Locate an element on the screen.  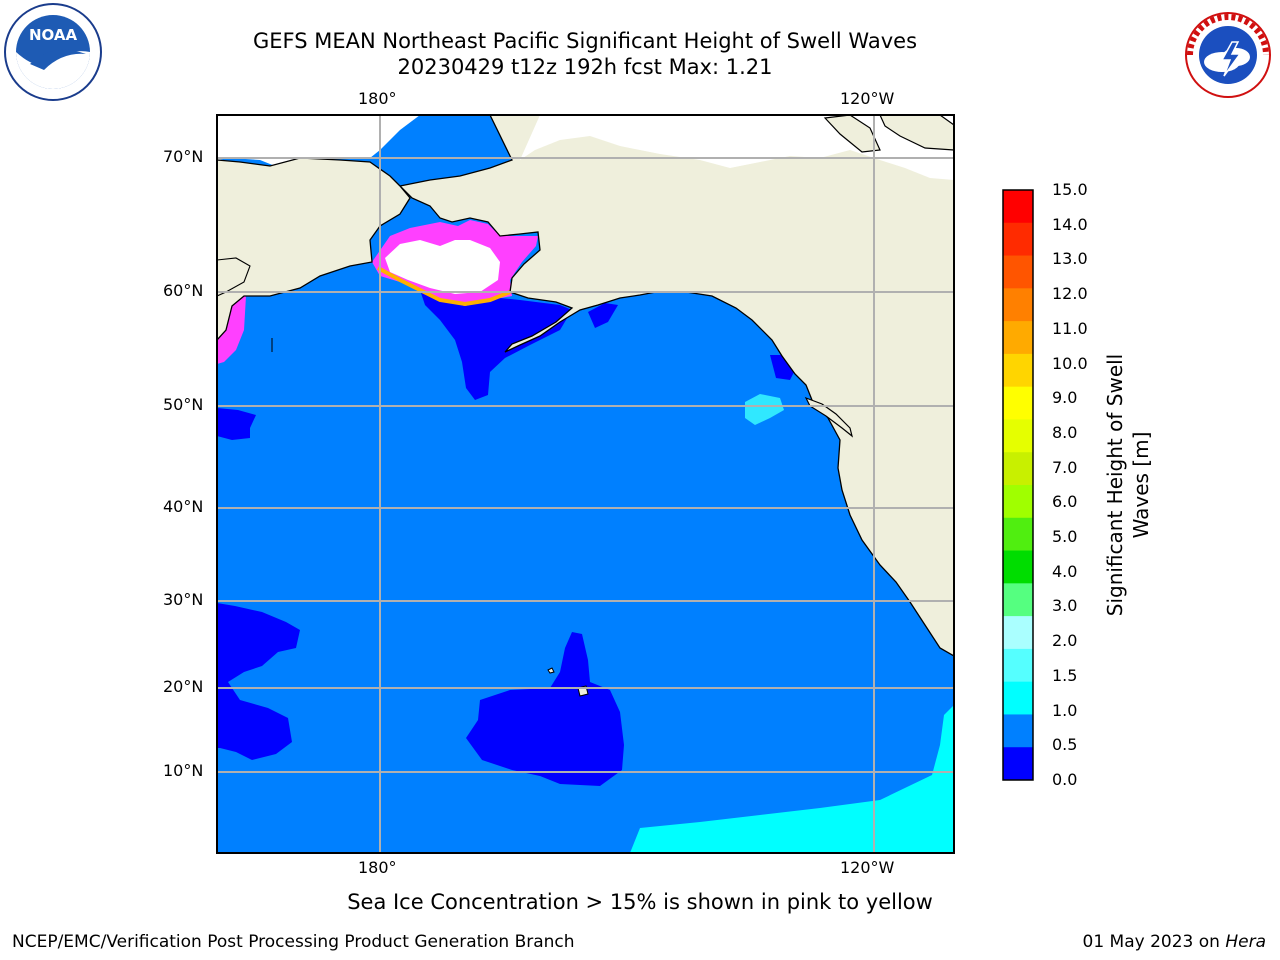
colorbar-tick-label: 5.0 is located at coordinates (1065, 537).